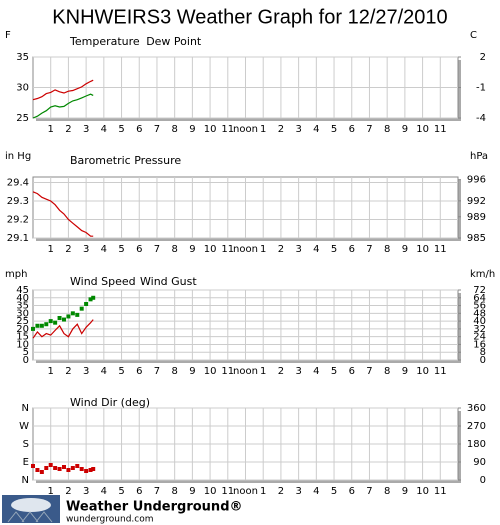 This screenshot has height=525, width=500. I want to click on y-tick-label: 29.4, so click(18, 183).